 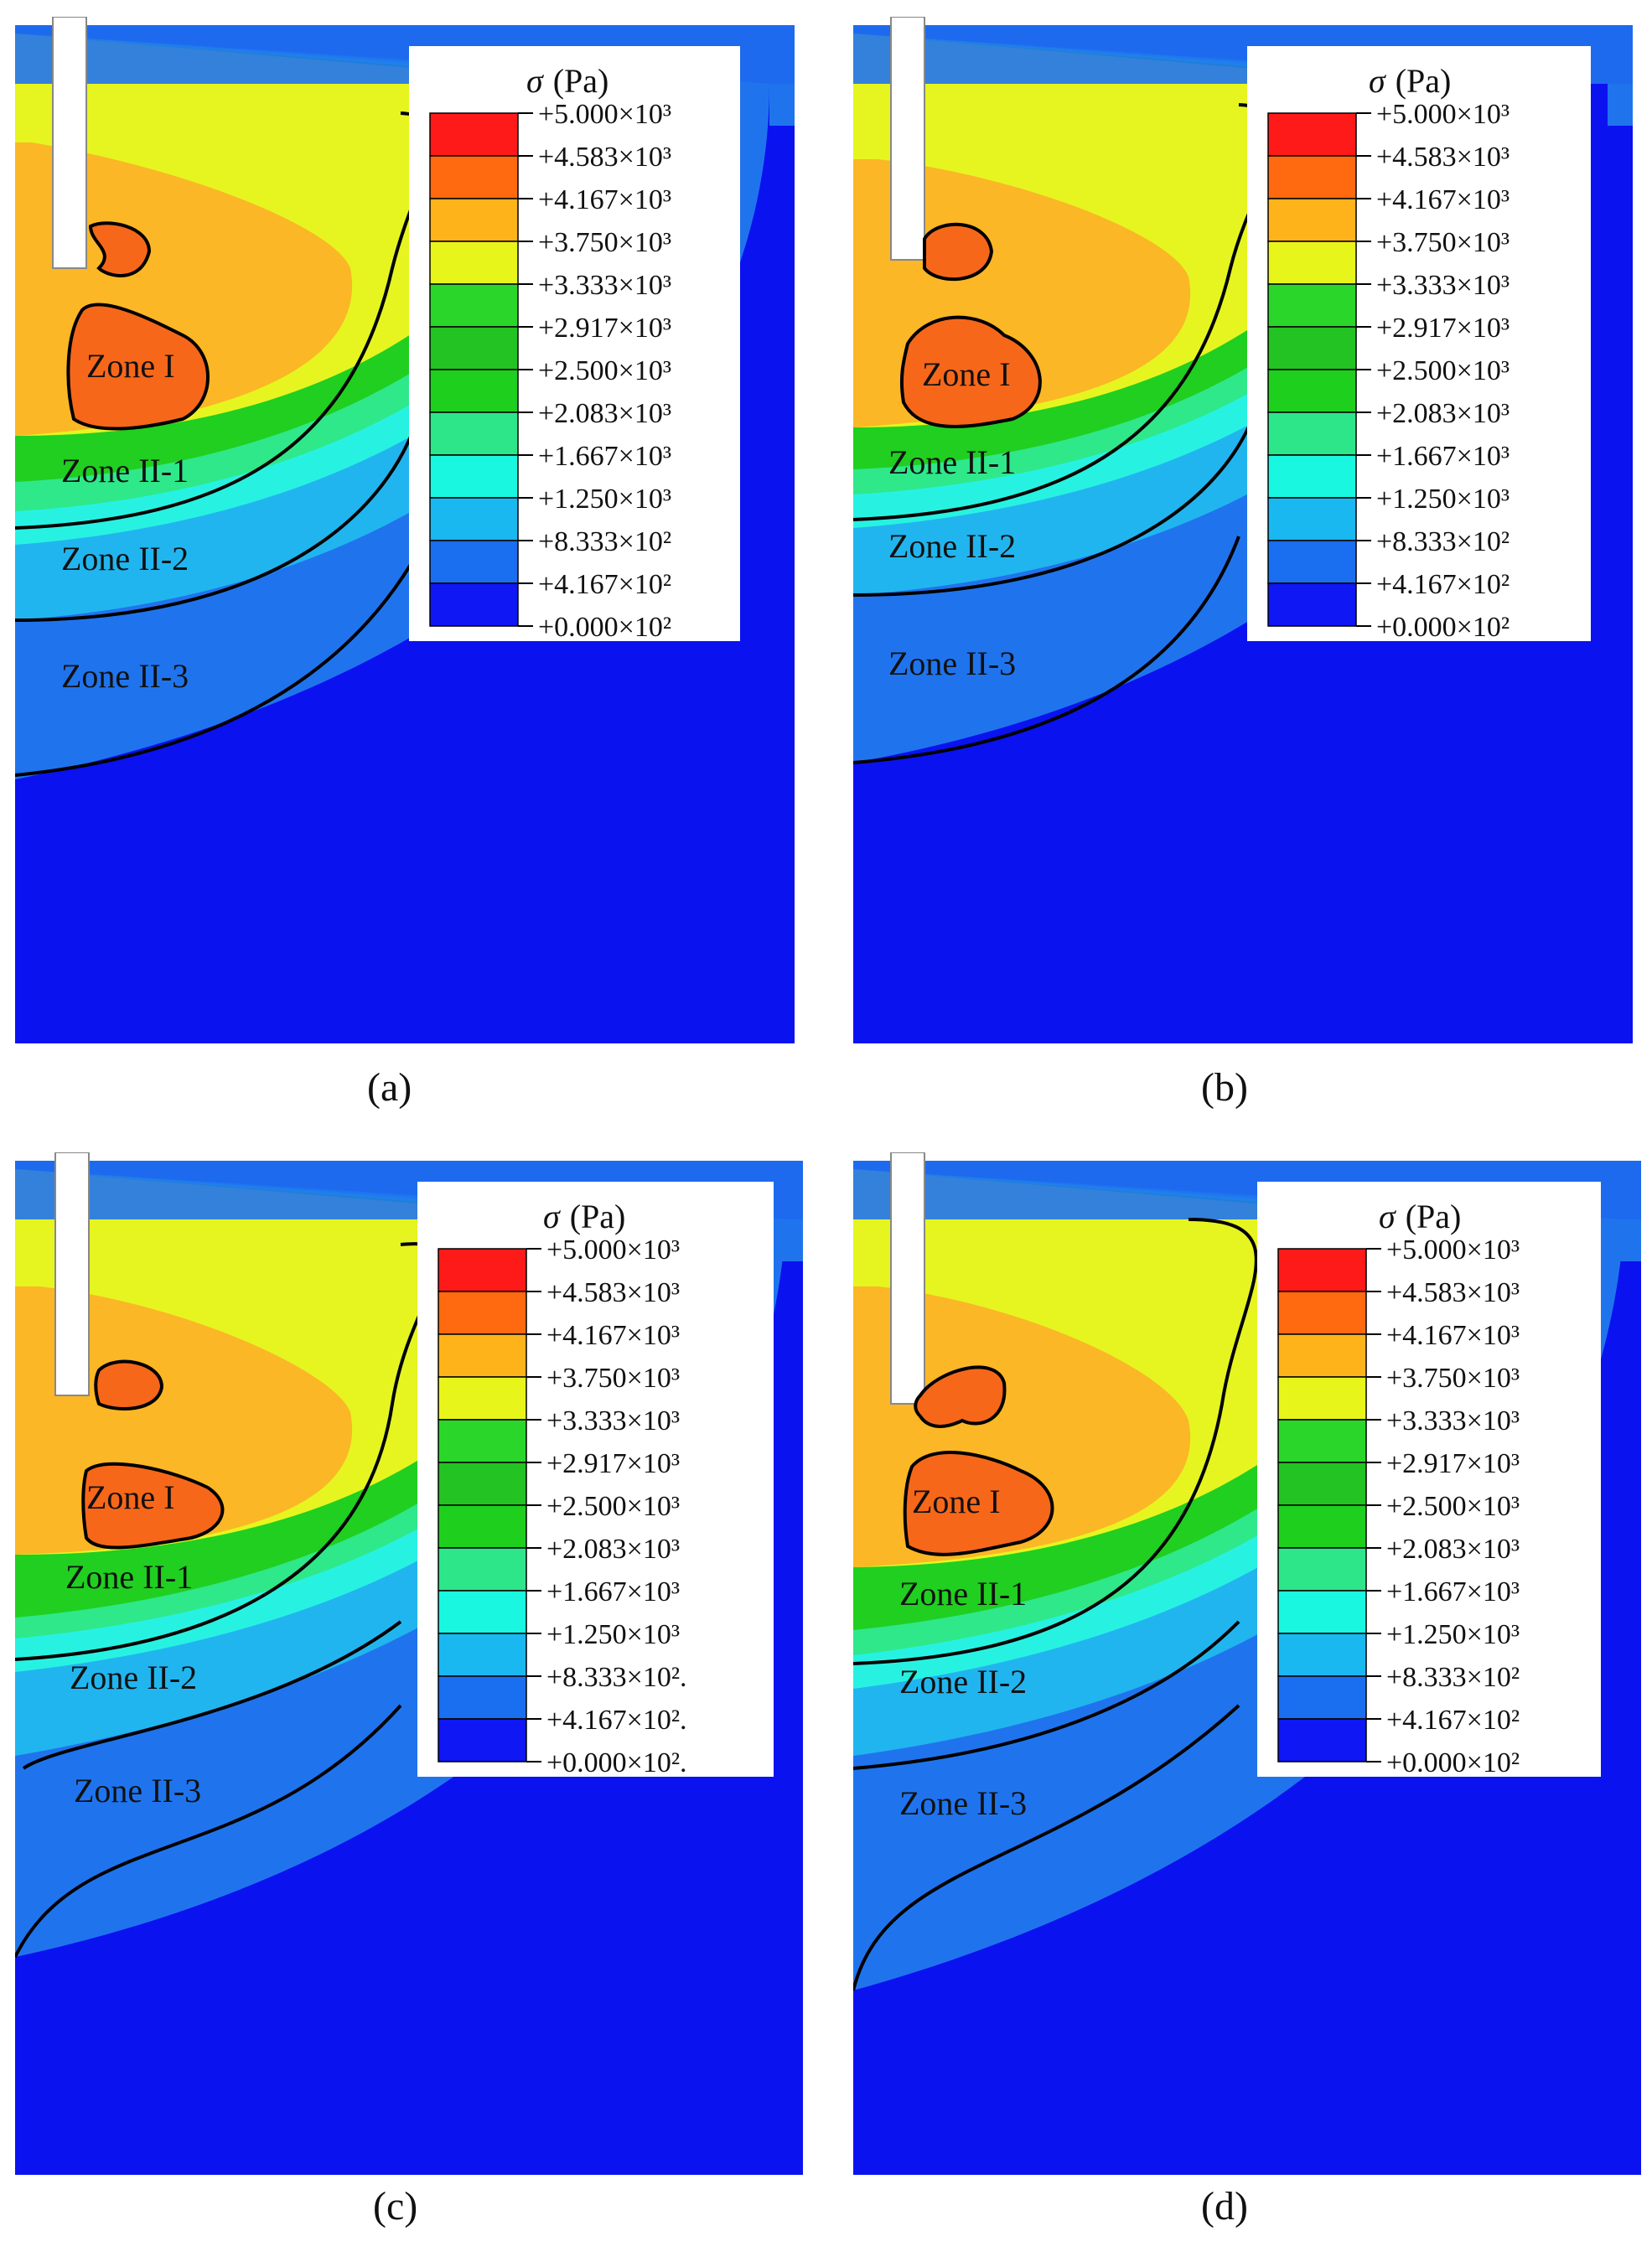 What do you see at coordinates (1443, 541) in the screenshot?
I see `legend-level-label: +8.333×10²` at bounding box center [1443, 541].